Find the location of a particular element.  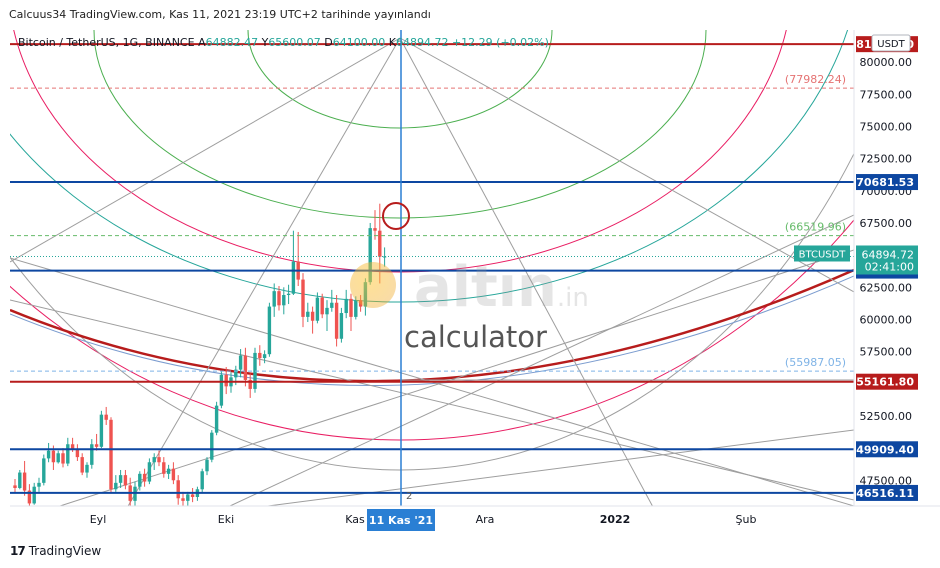

price-tick-label: 67500.00 is located at coordinates (886, 223).